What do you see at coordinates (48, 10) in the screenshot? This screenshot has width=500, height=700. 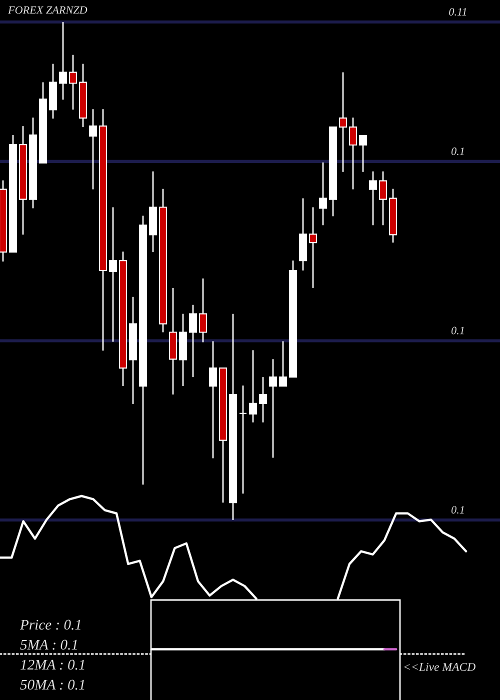 I see `chart-title: FOREX ZARNZD` at bounding box center [48, 10].